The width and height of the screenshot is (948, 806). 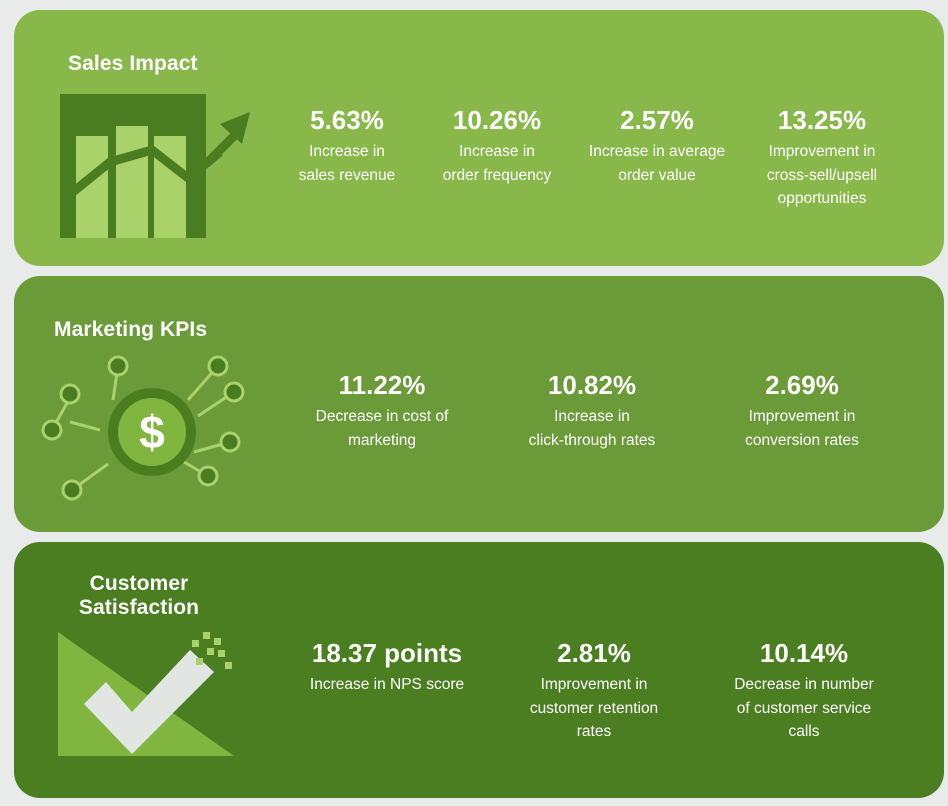 What do you see at coordinates (657, 120) in the screenshot?
I see `stat-value: 2.57%` at bounding box center [657, 120].